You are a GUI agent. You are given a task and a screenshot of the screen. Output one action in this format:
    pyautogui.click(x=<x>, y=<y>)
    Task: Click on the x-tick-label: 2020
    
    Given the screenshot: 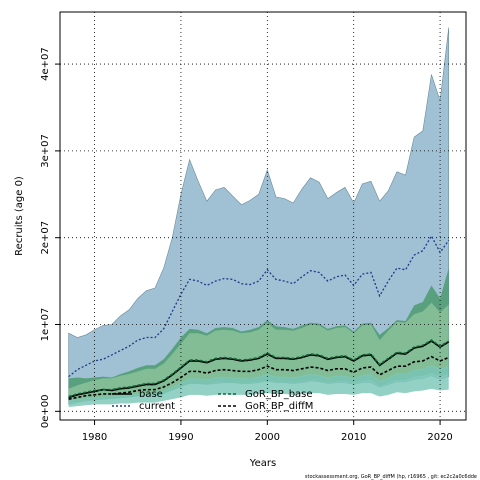 What is the action you would take?
    pyautogui.click(x=439, y=437)
    